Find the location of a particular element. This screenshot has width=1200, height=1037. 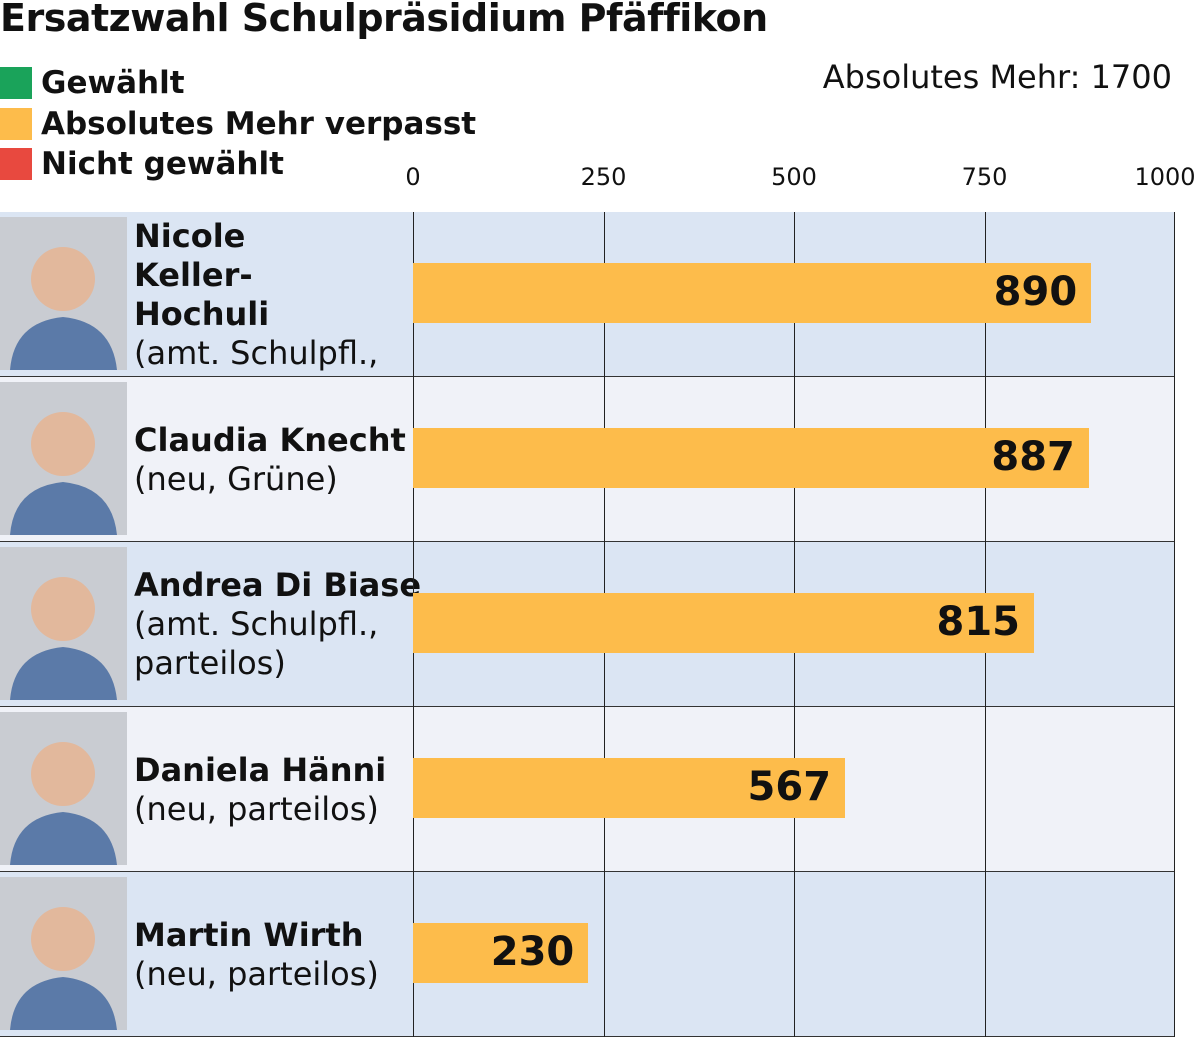

bar: 890 is located at coordinates (752, 293).